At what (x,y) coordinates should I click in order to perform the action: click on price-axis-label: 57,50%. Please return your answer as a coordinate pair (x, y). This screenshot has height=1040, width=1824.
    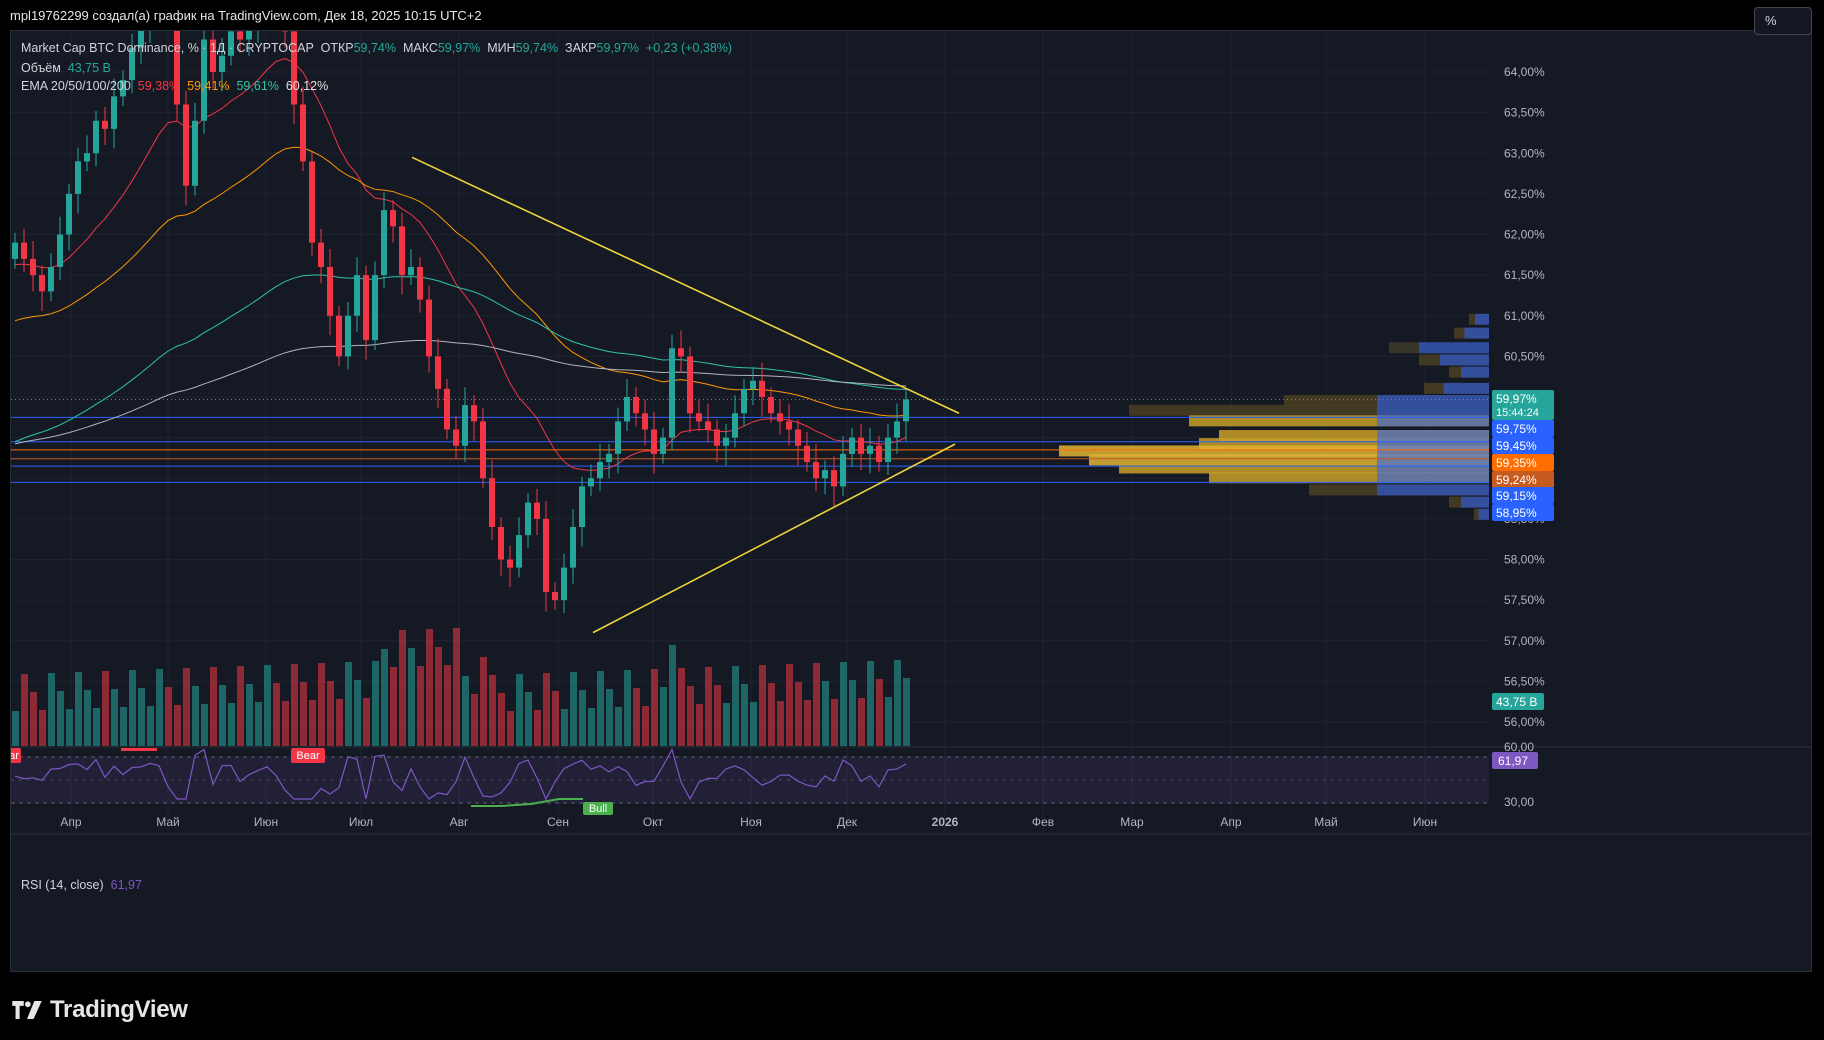
    Looking at the image, I should click on (1524, 600).